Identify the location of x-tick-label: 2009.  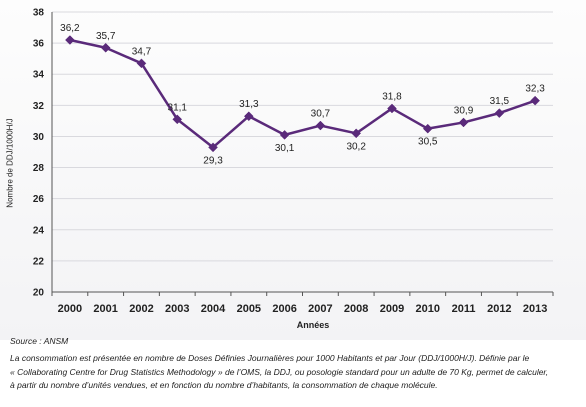
(392, 309).